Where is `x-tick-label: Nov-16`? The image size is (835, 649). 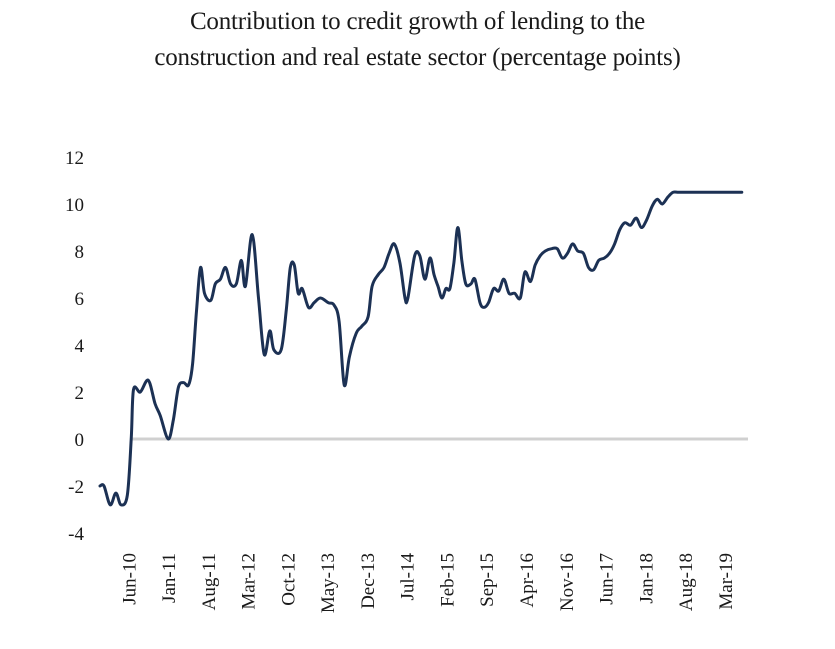 x-tick-label: Nov-16 is located at coordinates (567, 582).